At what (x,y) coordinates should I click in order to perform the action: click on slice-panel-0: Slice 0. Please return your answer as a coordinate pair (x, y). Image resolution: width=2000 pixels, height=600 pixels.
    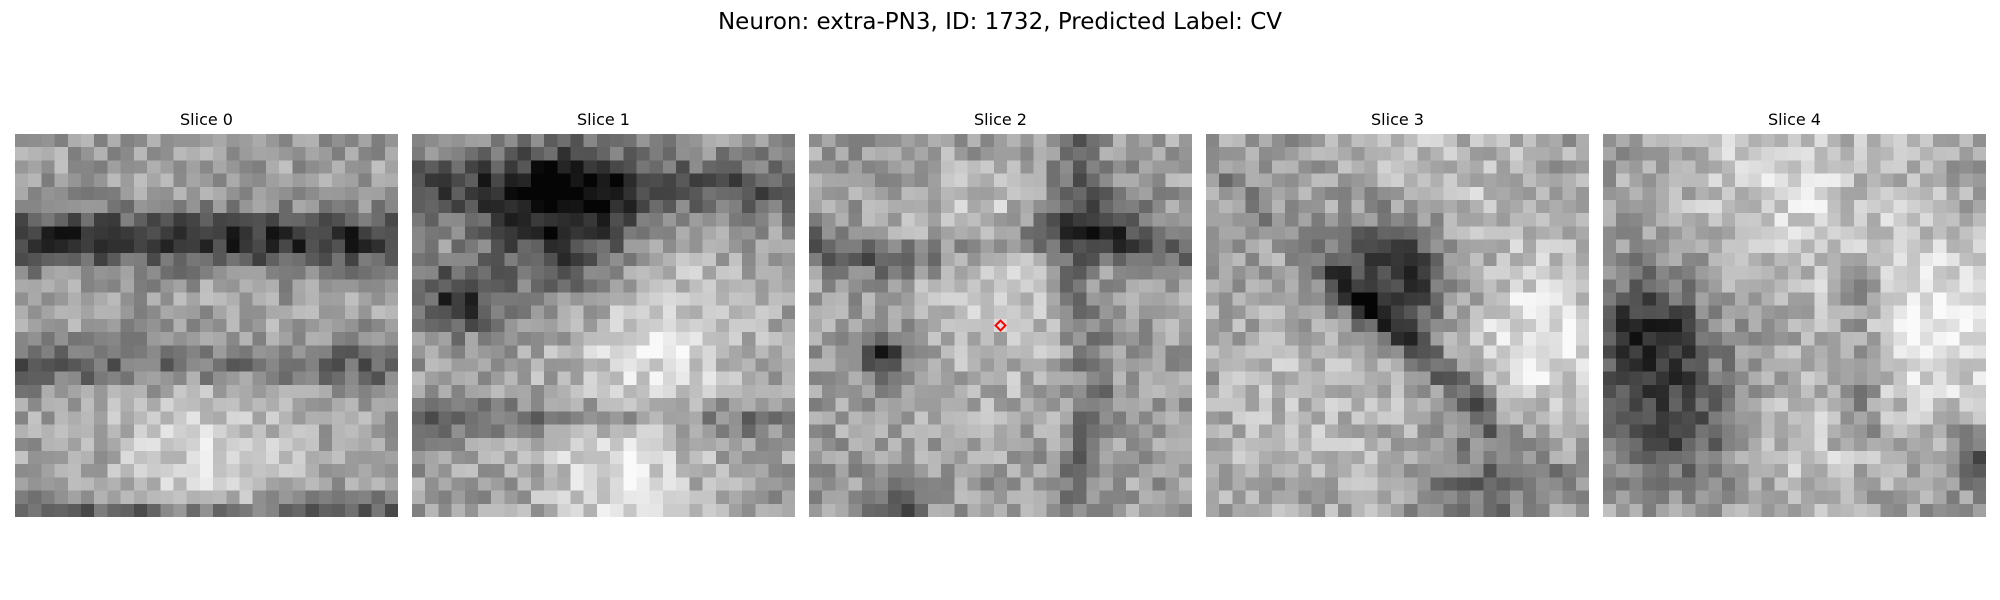
    Looking at the image, I should click on (206, 312).